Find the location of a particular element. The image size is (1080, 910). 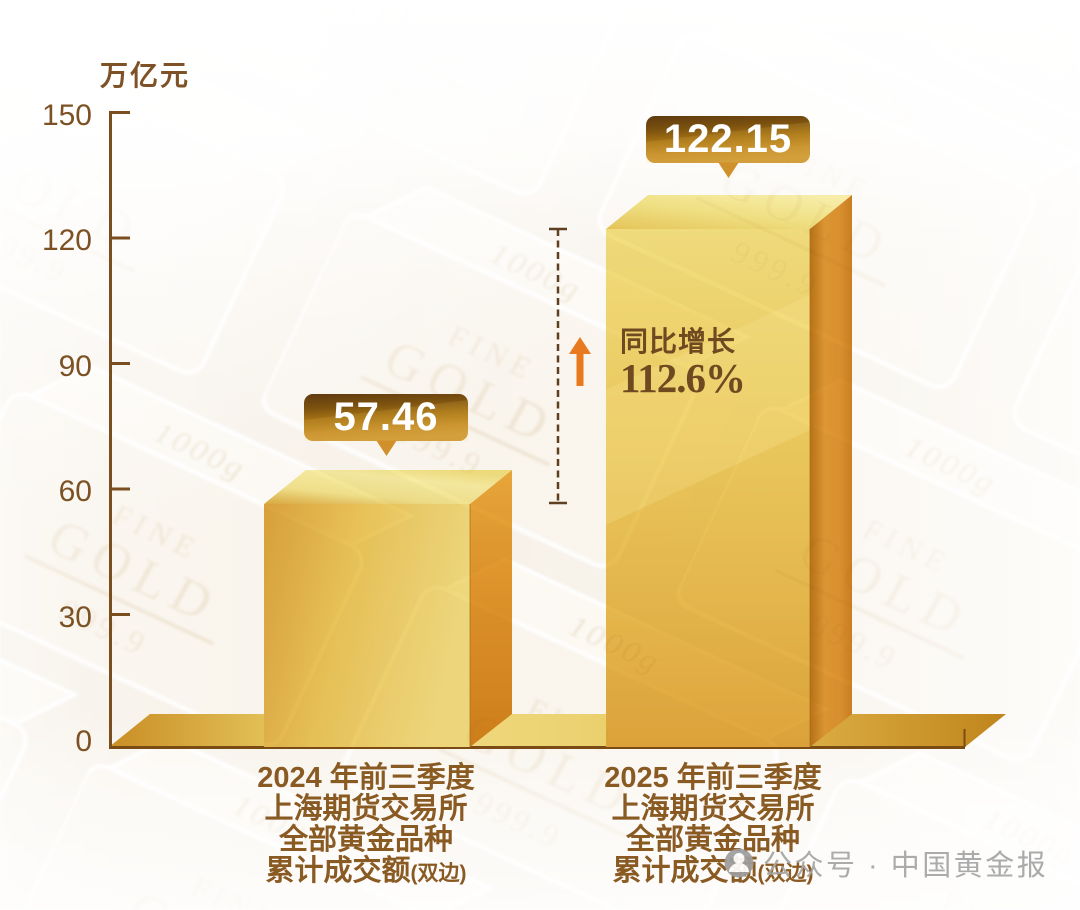

category-2025-suffix: (双边) is located at coordinates (785, 873).